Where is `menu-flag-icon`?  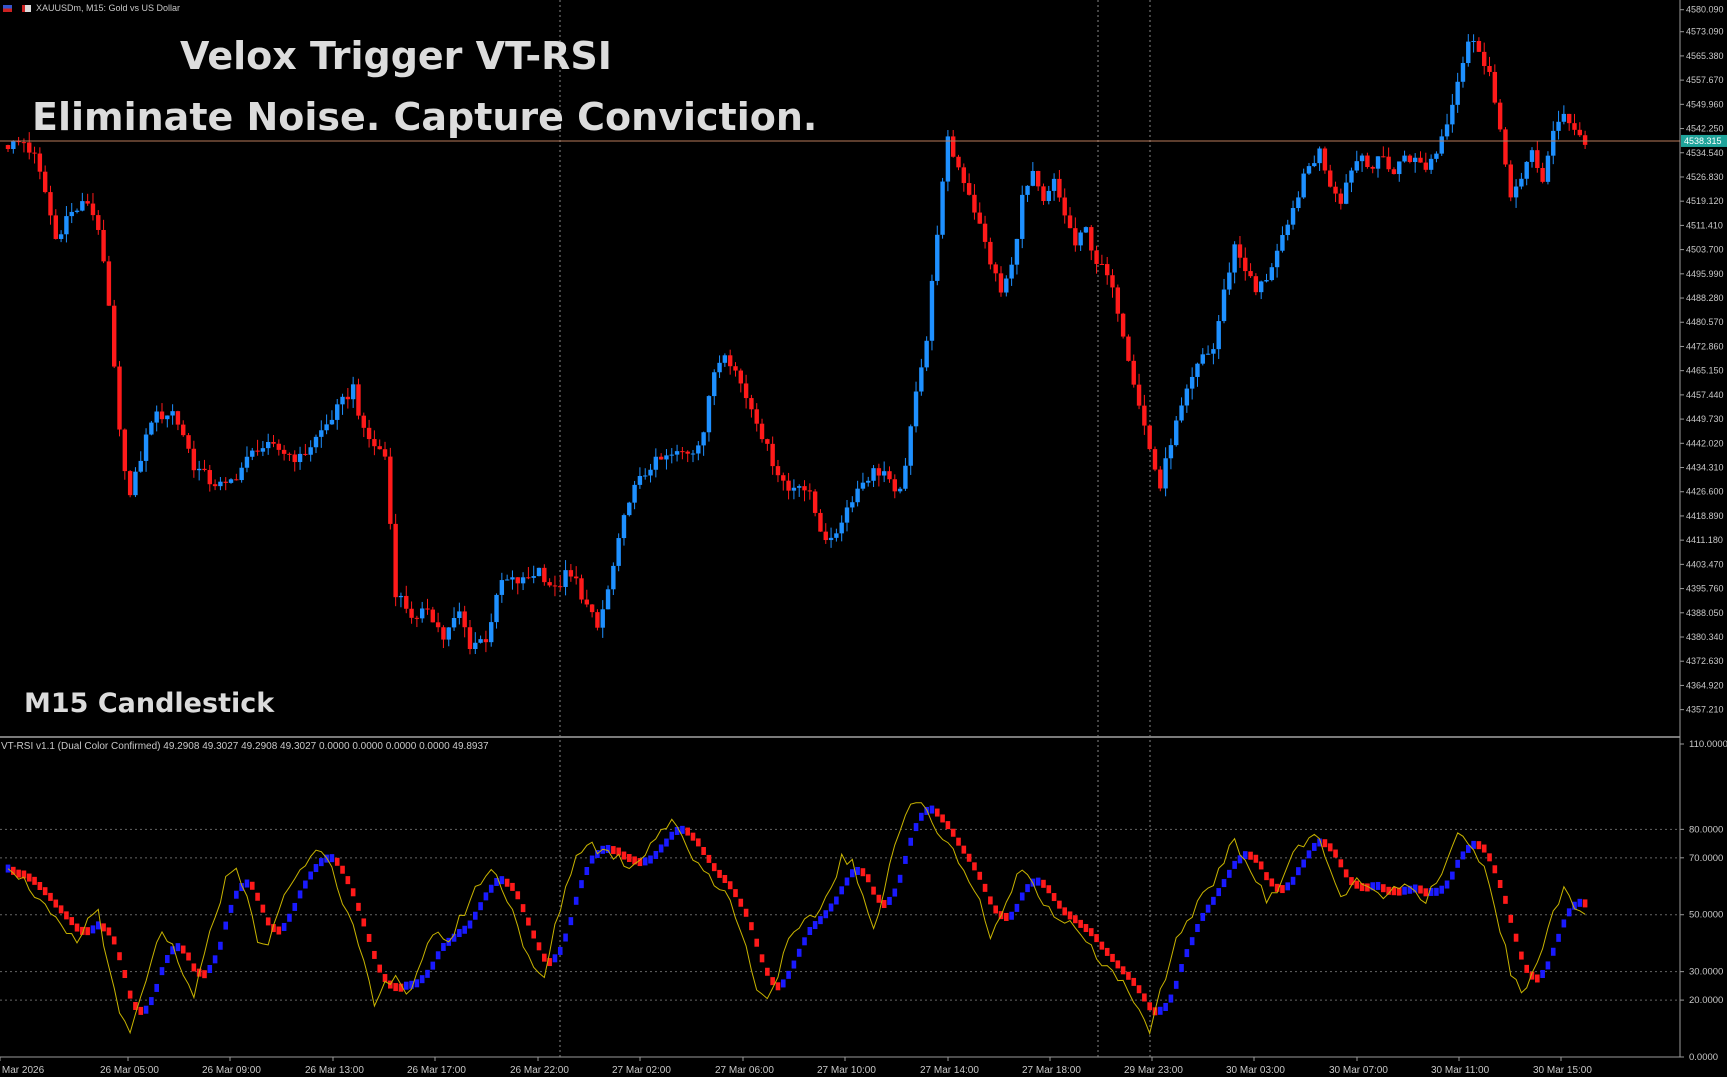
menu-flag-icon is located at coordinates (7, 8).